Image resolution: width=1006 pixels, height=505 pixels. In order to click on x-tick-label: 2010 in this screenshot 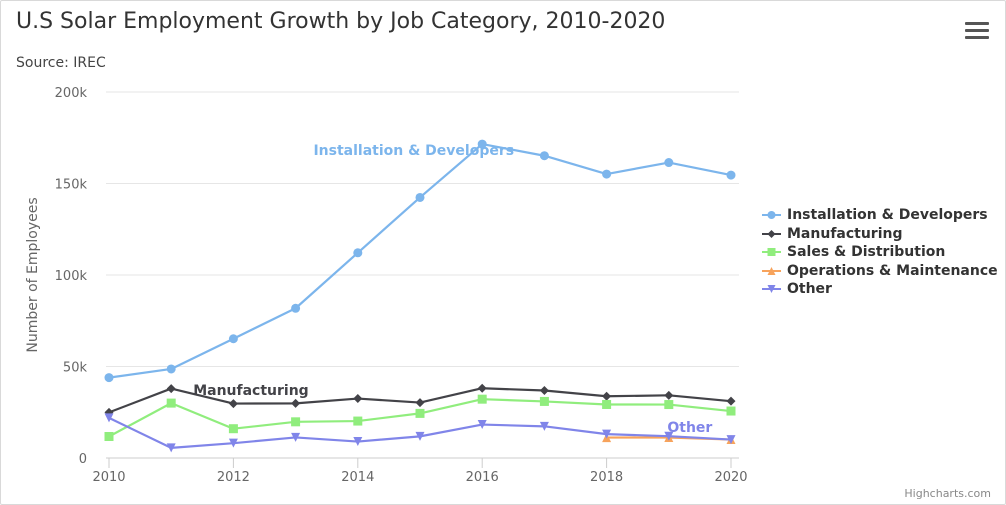, I will do `click(108, 477)`.